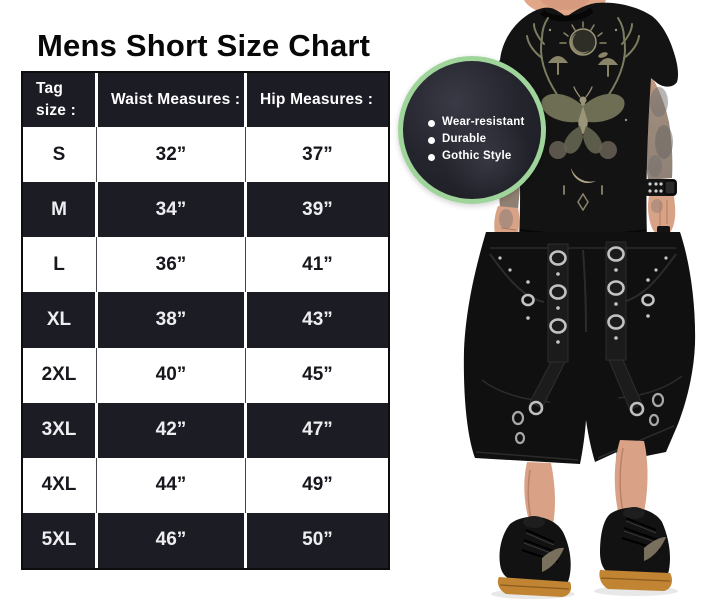 The width and height of the screenshot is (705, 600). Describe the element at coordinates (317, 430) in the screenshot. I see `cell-hip: 47”` at that location.